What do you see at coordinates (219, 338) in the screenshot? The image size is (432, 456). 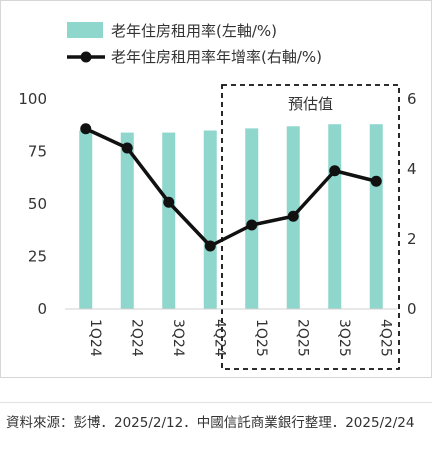 I see `x-tick-4Q24: 4Q24` at bounding box center [219, 338].